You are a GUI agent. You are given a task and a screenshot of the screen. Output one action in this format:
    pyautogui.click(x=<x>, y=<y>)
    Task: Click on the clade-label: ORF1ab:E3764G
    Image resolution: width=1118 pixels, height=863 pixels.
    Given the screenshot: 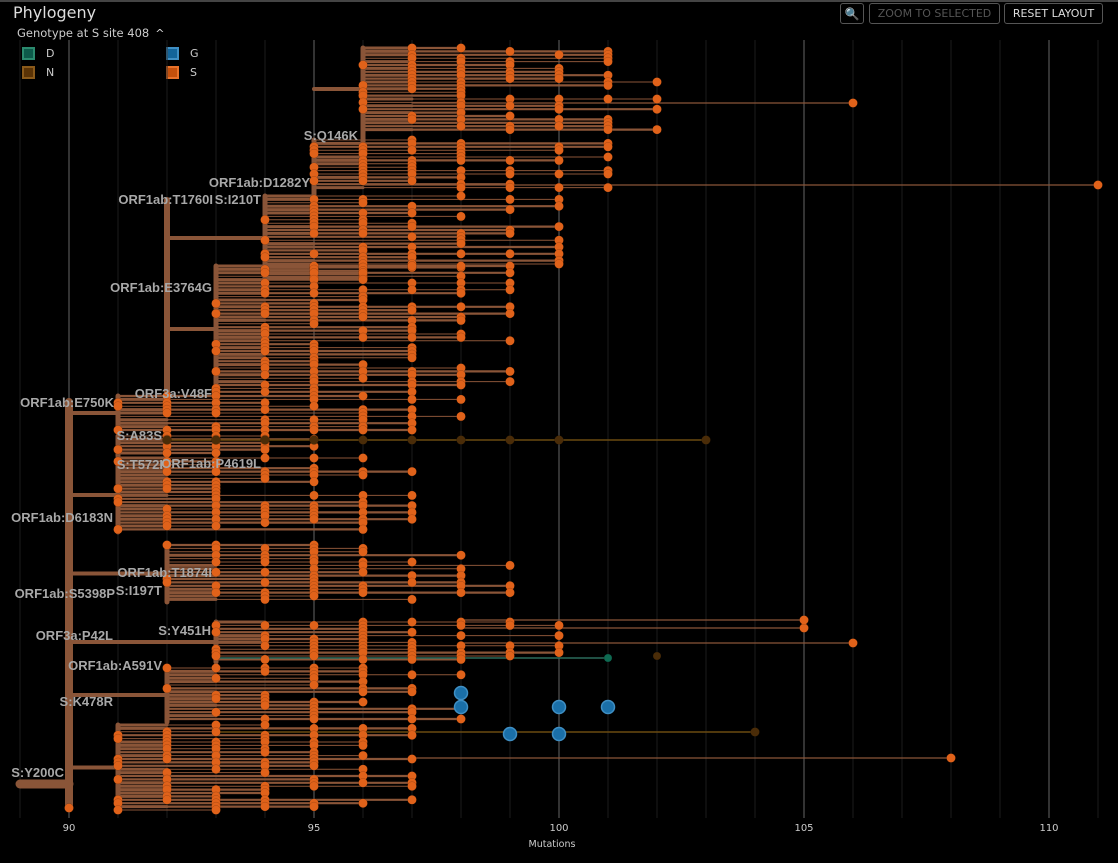 What is the action you would take?
    pyautogui.click(x=161, y=287)
    